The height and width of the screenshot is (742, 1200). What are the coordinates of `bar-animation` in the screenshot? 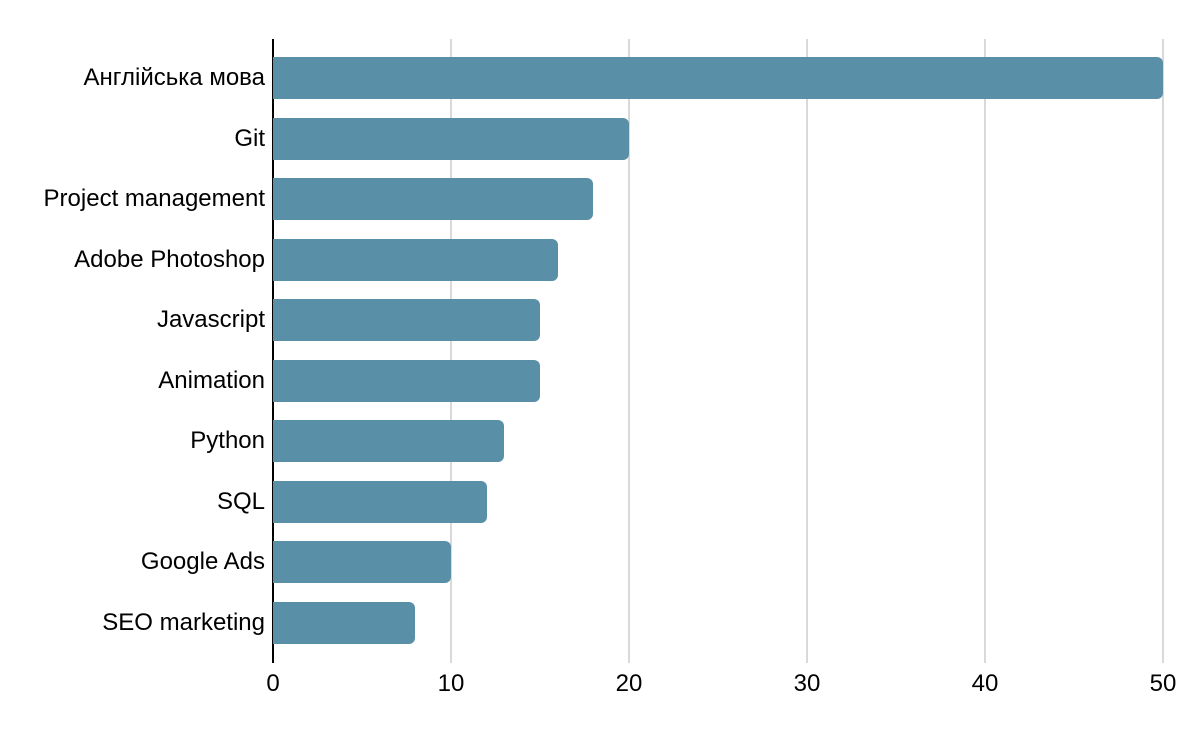 It's located at (406, 380).